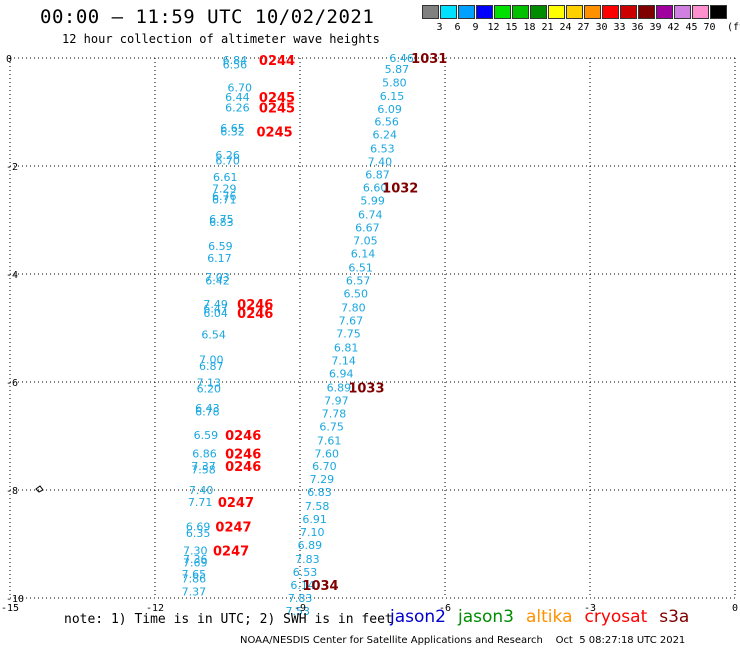 This screenshot has width=740, height=650. What do you see at coordinates (375, 188) in the screenshot?
I see `wave-height-label: 6.60` at bounding box center [375, 188].